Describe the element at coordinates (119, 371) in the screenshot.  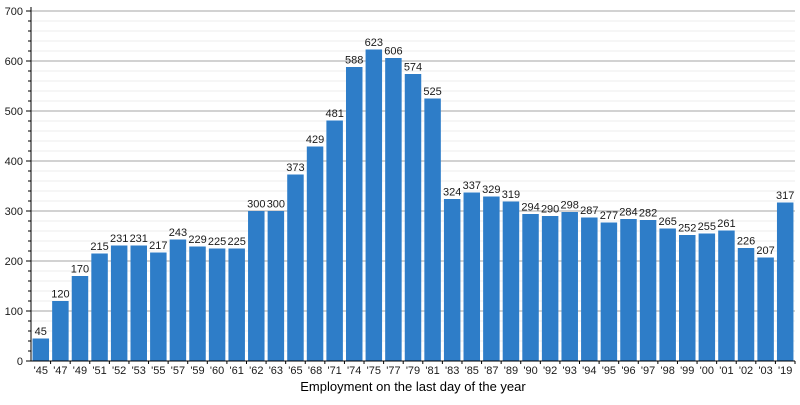
I see `x-tick-label: '52` at that location.